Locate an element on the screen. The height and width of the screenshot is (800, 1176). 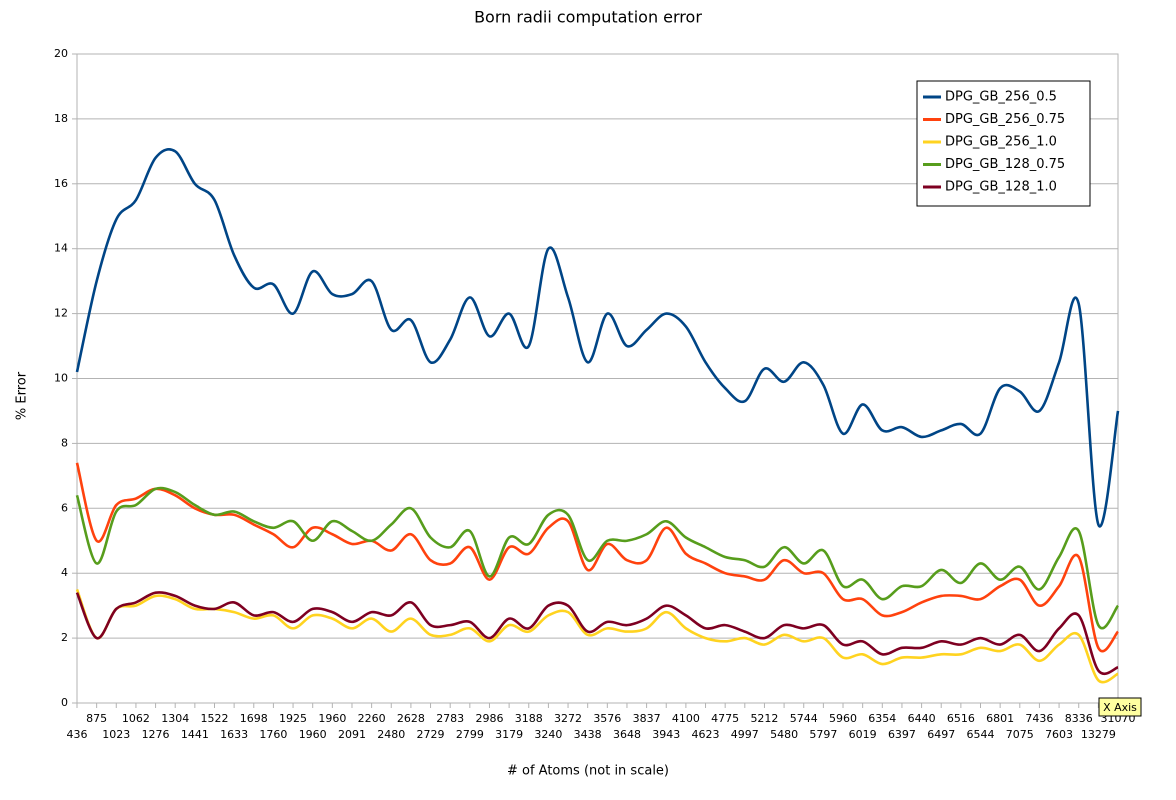
y-tick-label: 12 is located at coordinates (61, 313).